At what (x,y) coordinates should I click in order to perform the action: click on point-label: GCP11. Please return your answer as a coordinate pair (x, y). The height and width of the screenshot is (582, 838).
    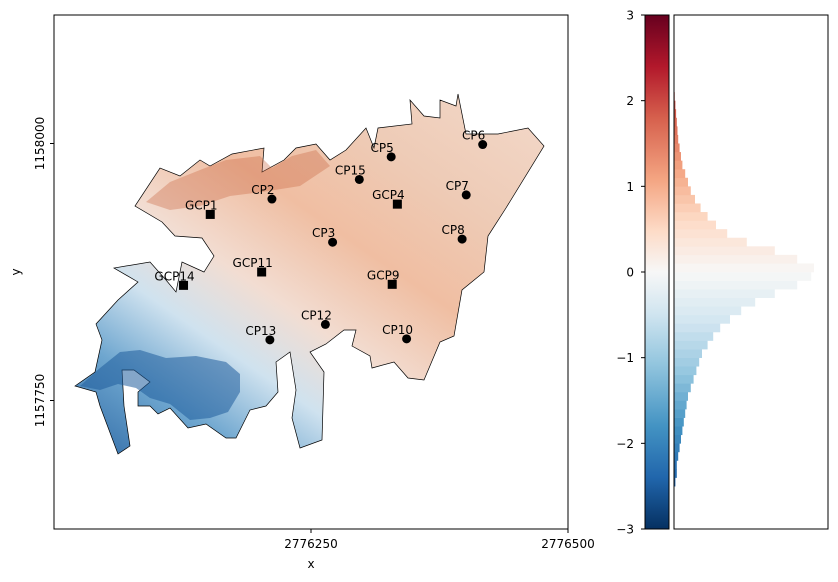
    Looking at the image, I should click on (253, 263).